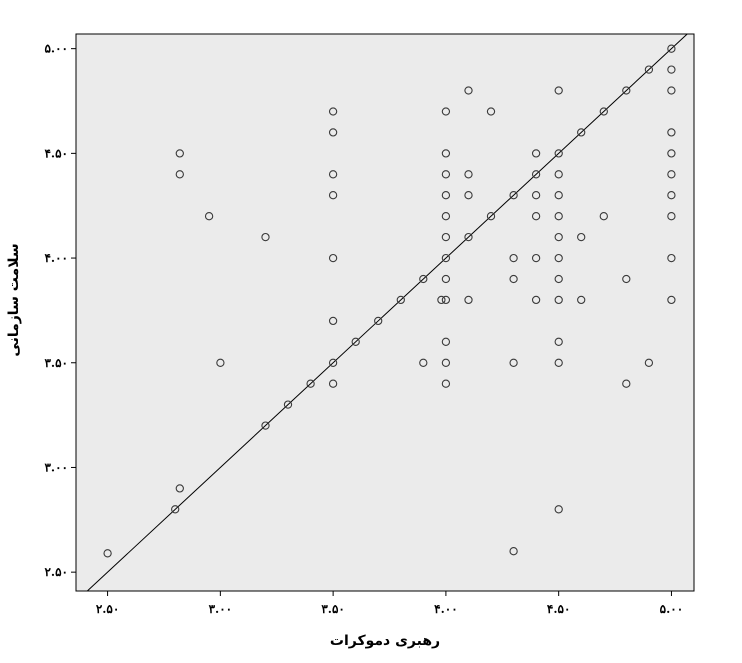 The height and width of the screenshot is (663, 742). Describe the element at coordinates (559, 609) in the screenshot. I see `x-tick-label: ۴.۵۰` at that location.